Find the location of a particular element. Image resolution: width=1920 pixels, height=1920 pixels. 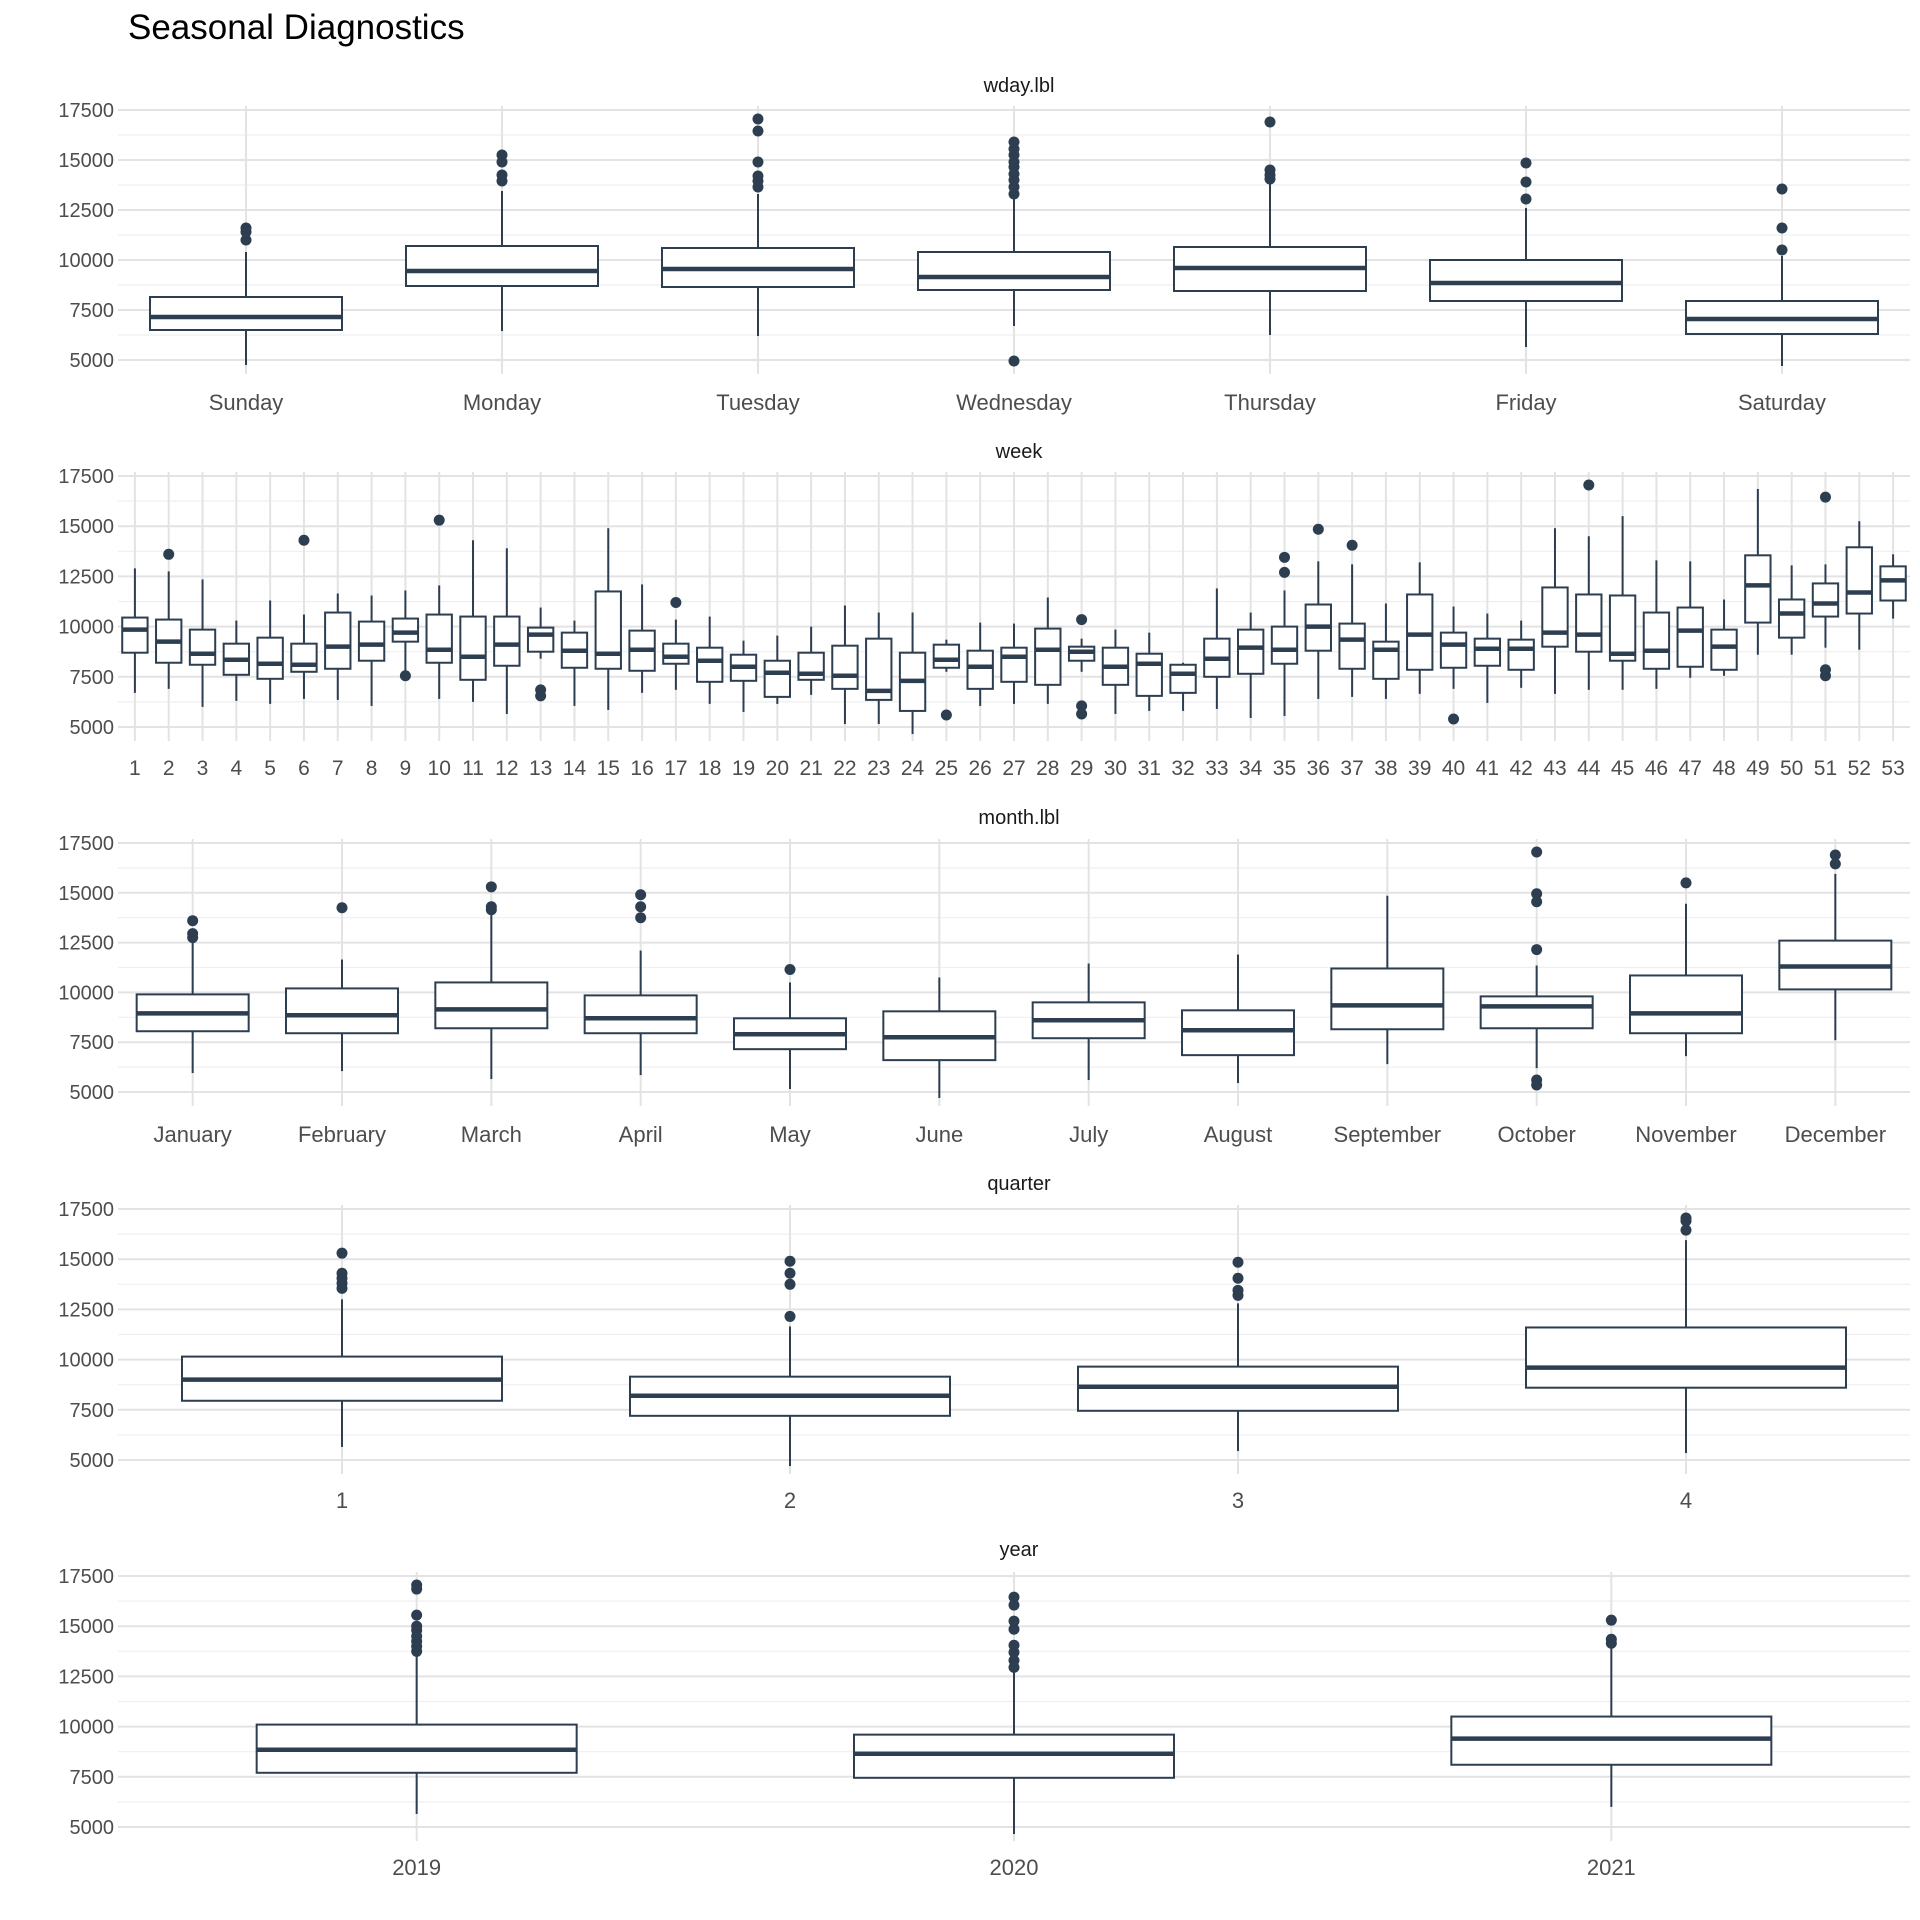

x-tick-label: July is located at coordinates (1088, 1134).